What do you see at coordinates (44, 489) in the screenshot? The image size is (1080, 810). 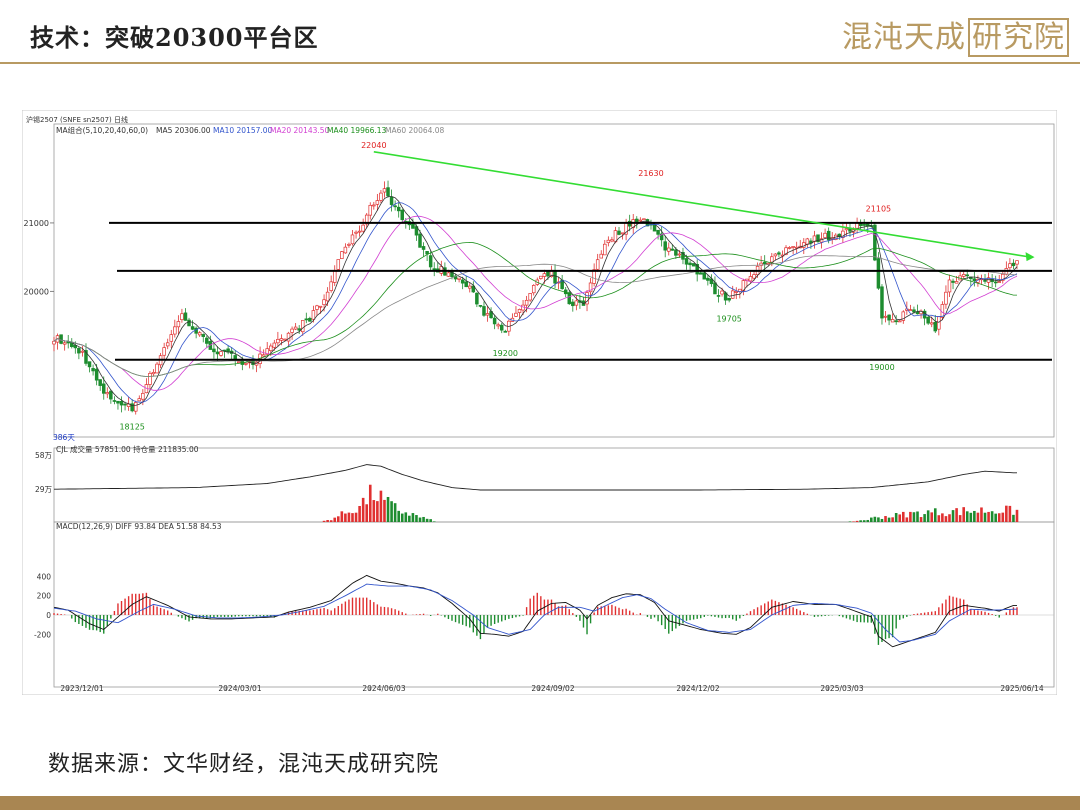 I see `volume-tick-label: 29万` at bounding box center [44, 489].